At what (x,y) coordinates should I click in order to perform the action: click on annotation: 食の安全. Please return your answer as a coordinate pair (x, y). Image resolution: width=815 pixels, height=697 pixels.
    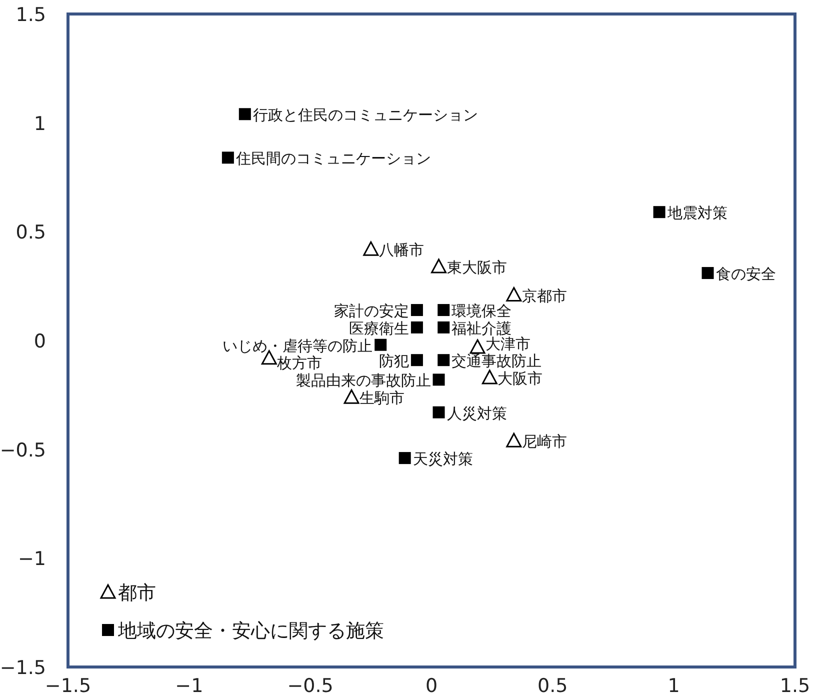
    Looking at the image, I should click on (746, 274).